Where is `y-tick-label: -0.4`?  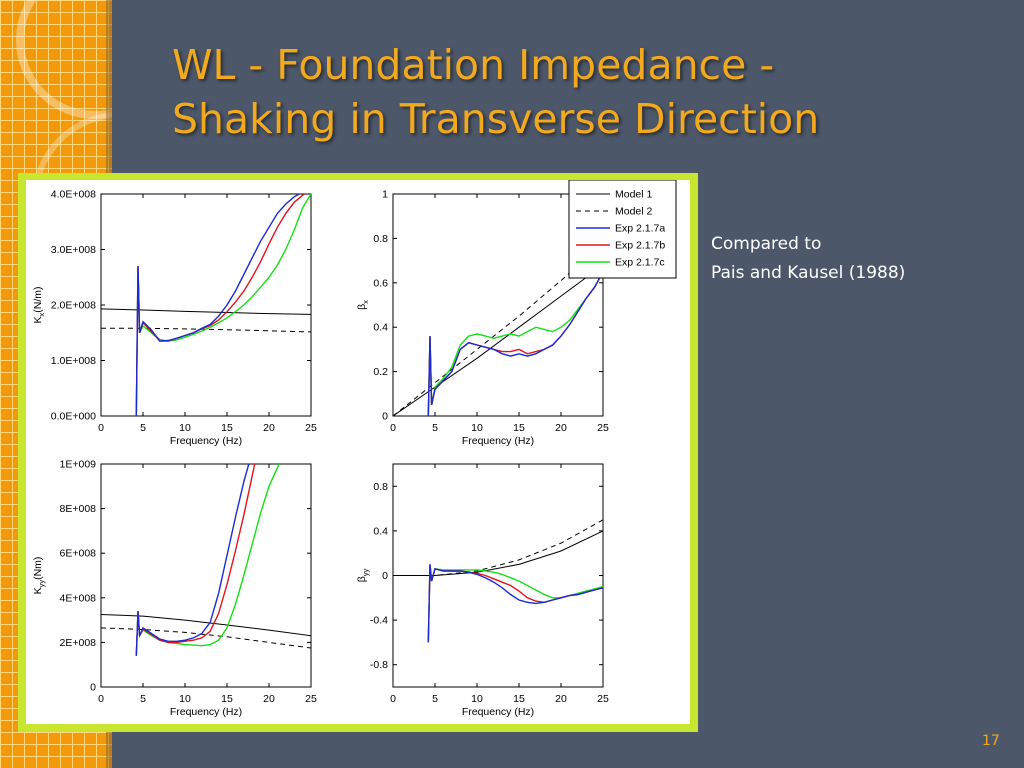
y-tick-label: -0.4 is located at coordinates (379, 621).